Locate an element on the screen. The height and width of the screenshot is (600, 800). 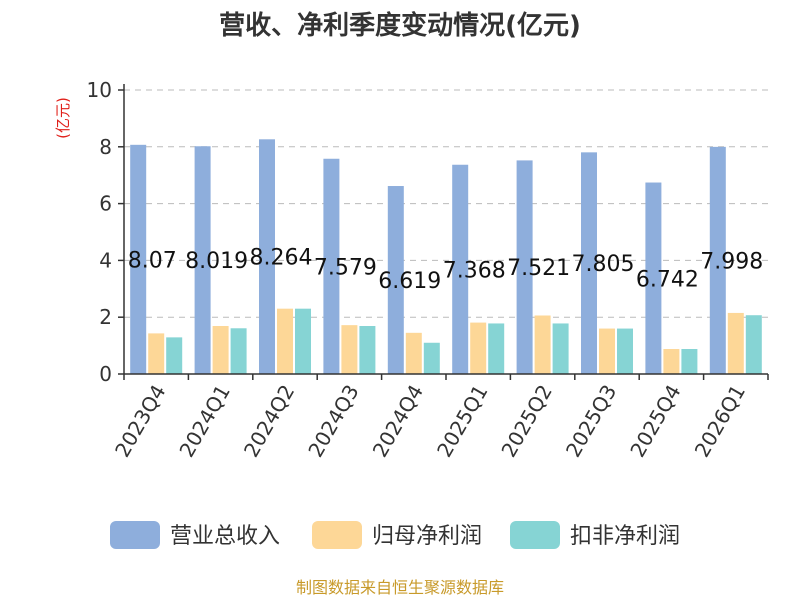
legend-item-revenue: 营业总收入 is located at coordinates (195, 535).